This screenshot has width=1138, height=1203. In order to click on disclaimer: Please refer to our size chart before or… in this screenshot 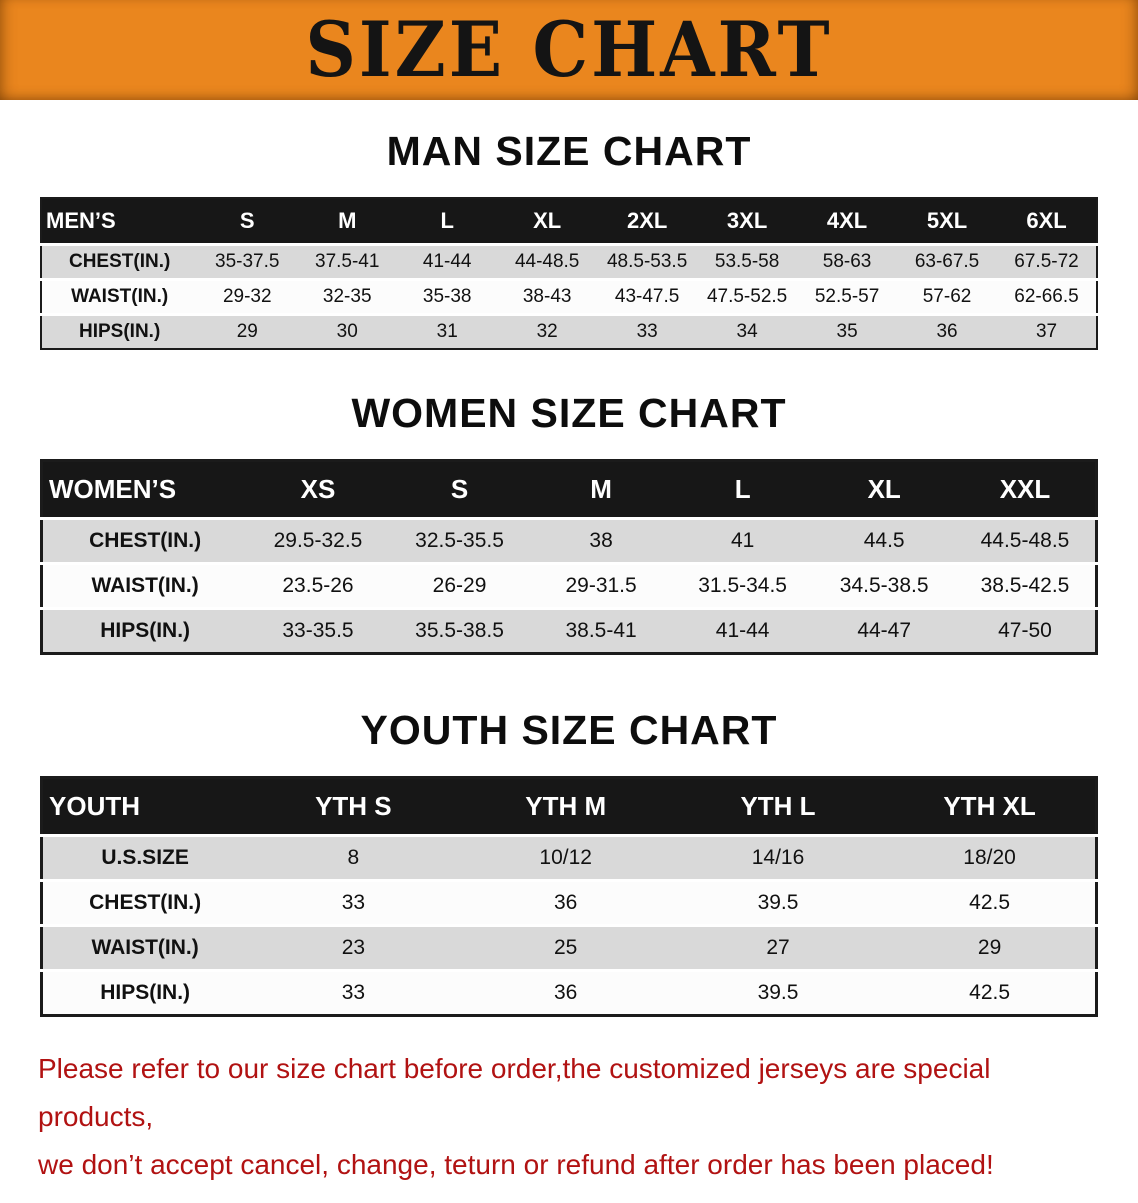, I will do `click(569, 1124)`.